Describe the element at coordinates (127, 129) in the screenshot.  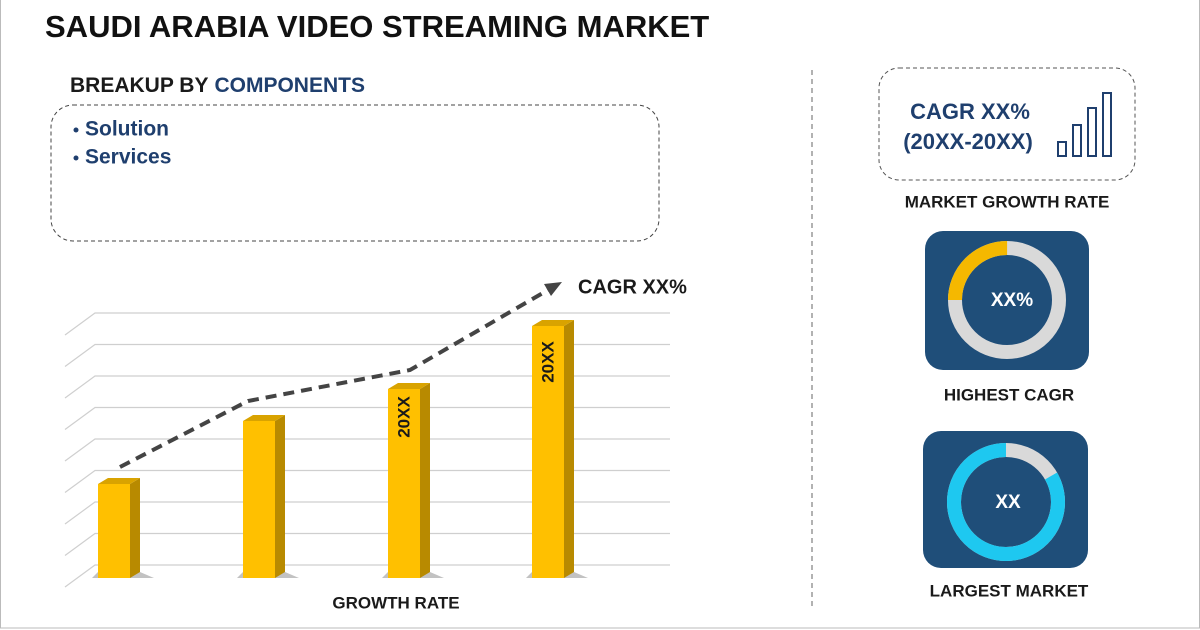
I see `breakup-item: Solution` at that location.